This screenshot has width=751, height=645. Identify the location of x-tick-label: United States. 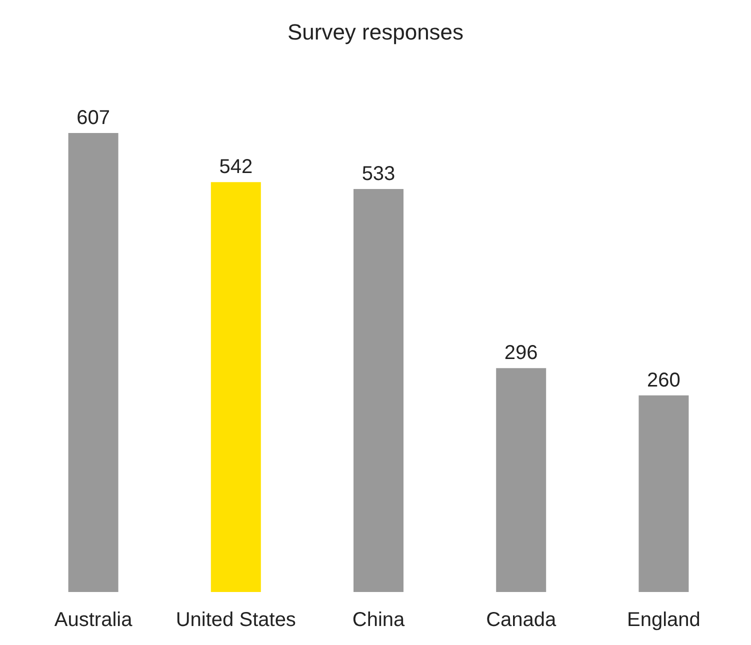
(236, 620).